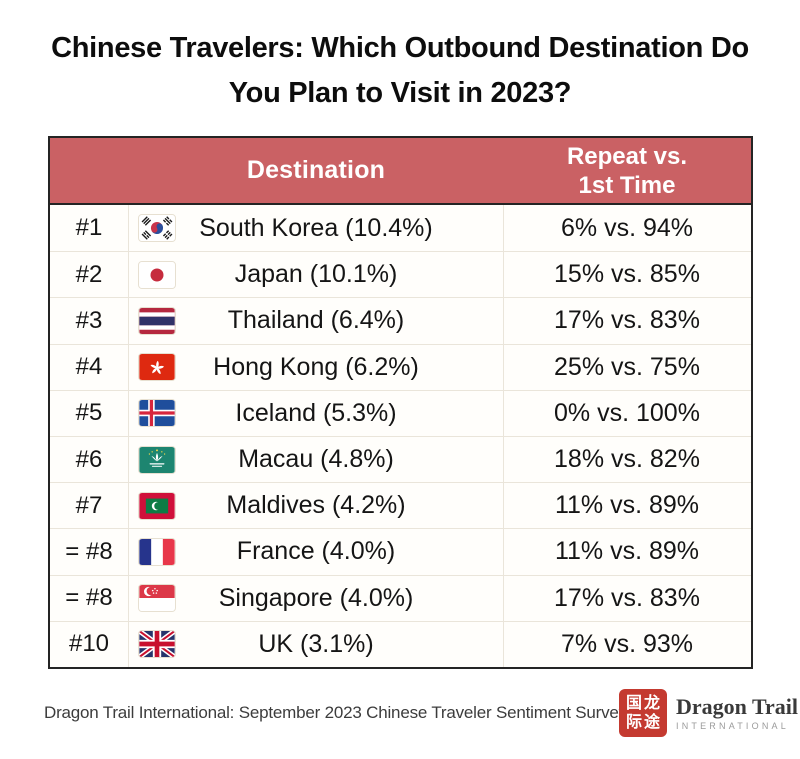 The width and height of the screenshot is (800, 759). What do you see at coordinates (89, 505) in the screenshot?
I see `rank-cell: #7` at bounding box center [89, 505].